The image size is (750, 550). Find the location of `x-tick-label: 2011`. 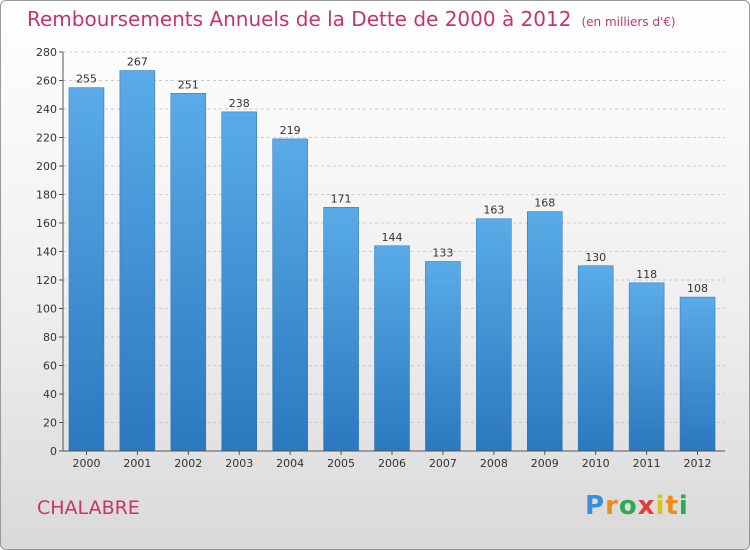

x-tick-label: 2011 is located at coordinates (647, 463).